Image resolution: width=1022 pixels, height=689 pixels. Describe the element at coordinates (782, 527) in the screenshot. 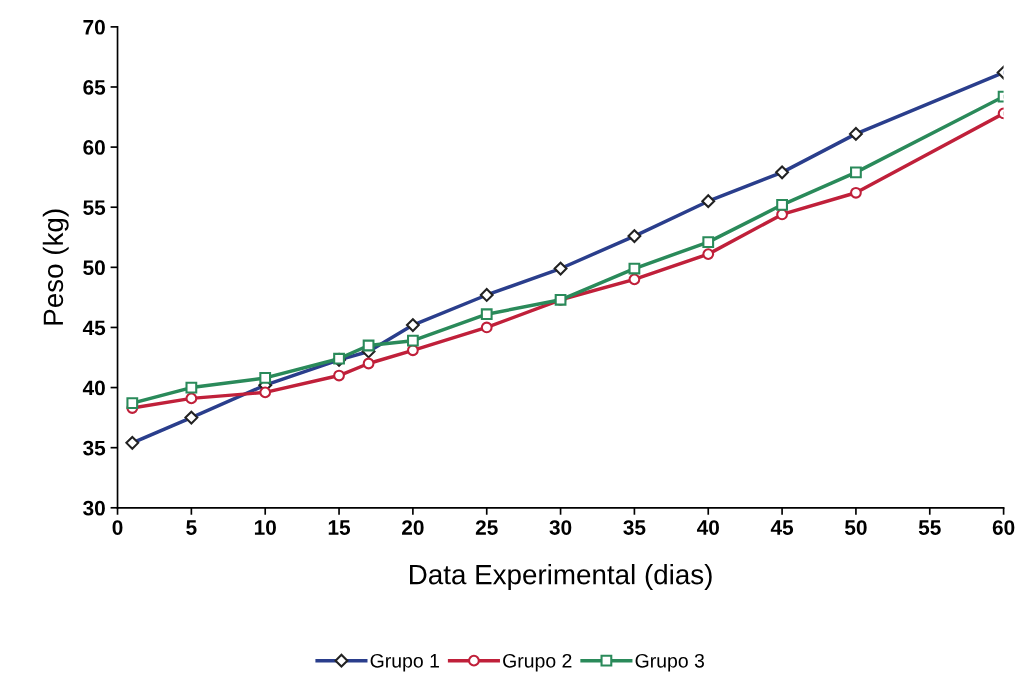

I see `x-tick-label: 45` at that location.